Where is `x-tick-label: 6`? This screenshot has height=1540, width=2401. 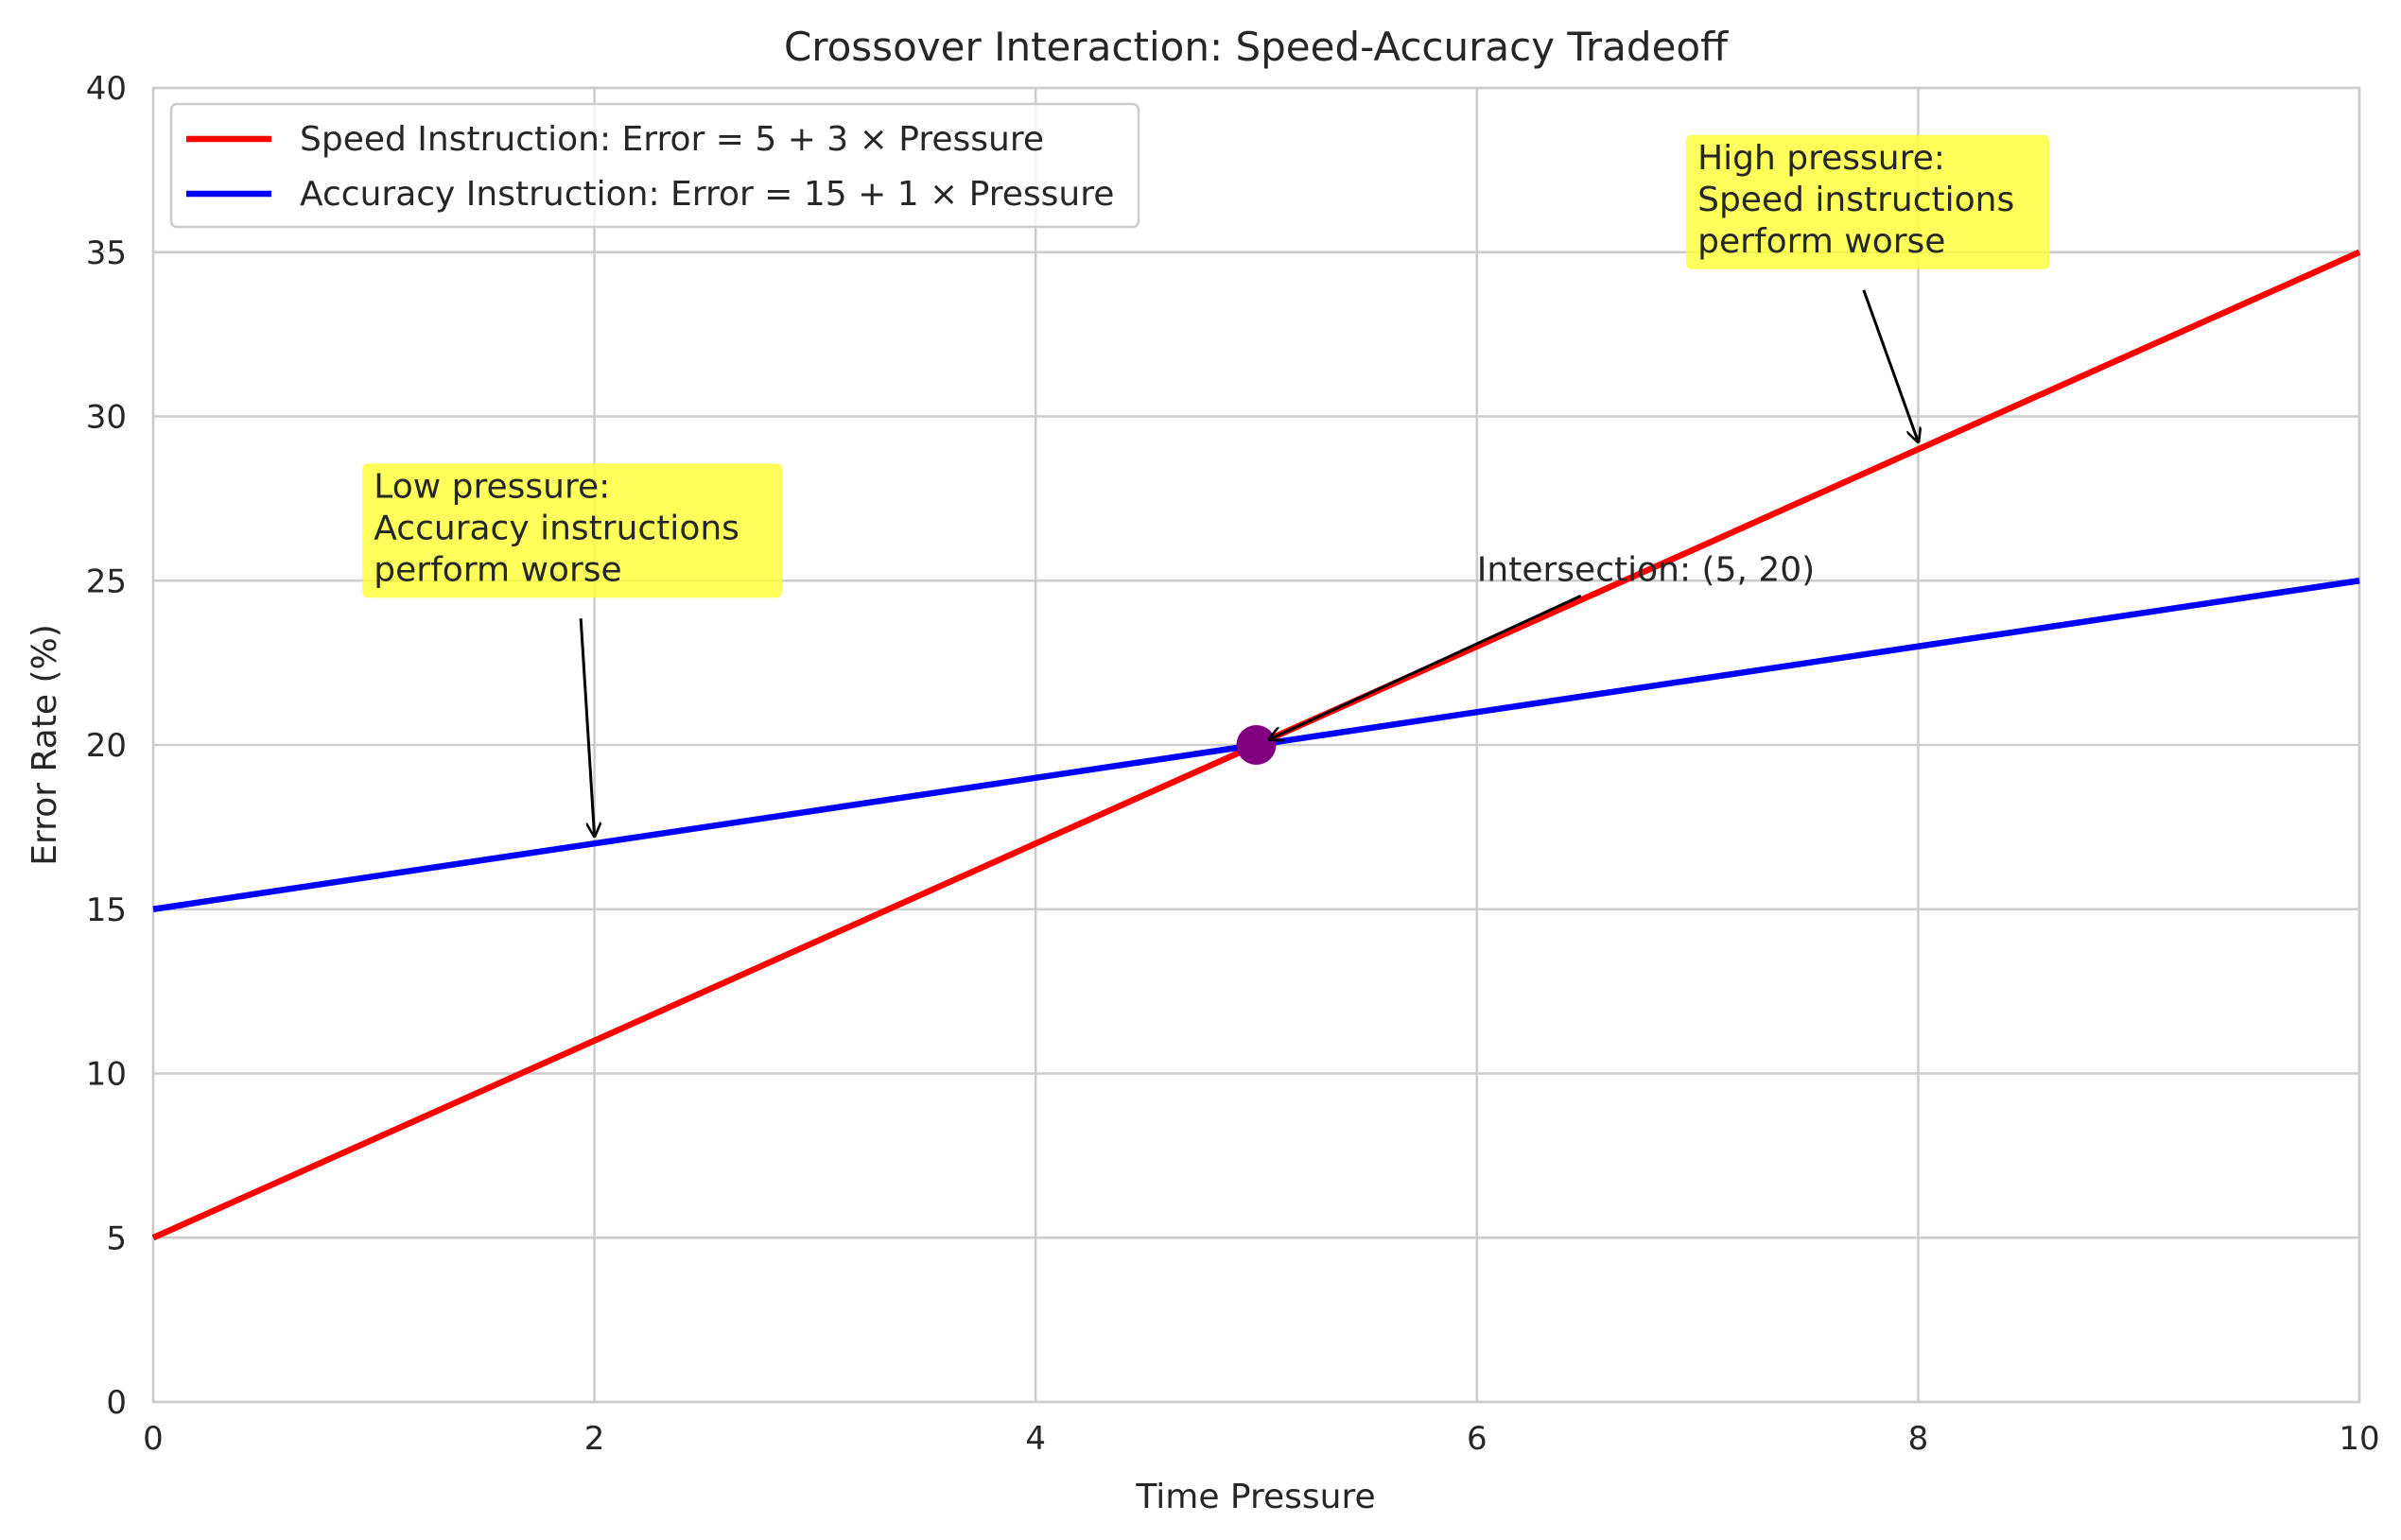 x-tick-label: 6 is located at coordinates (1477, 1439).